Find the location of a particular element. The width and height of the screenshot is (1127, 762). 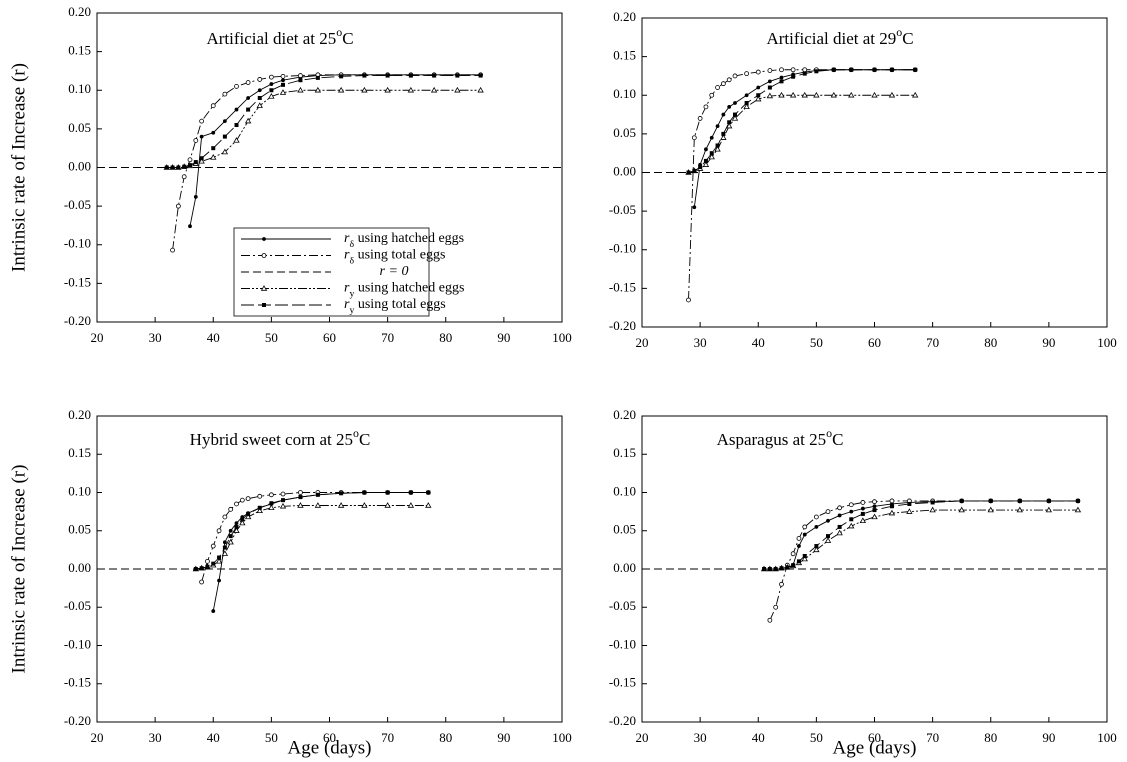

y-tick-label: -0.10 is located at coordinates (77, 243).